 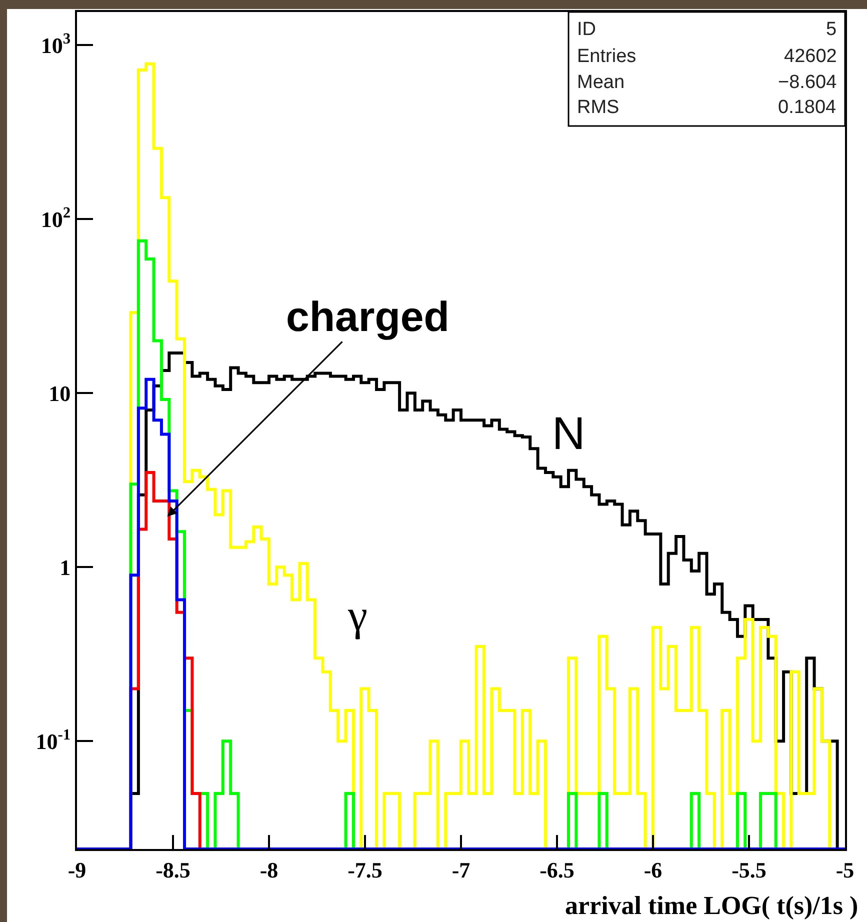 What do you see at coordinates (749, 869) in the screenshot?
I see `x-tick-label: -5.5` at bounding box center [749, 869].